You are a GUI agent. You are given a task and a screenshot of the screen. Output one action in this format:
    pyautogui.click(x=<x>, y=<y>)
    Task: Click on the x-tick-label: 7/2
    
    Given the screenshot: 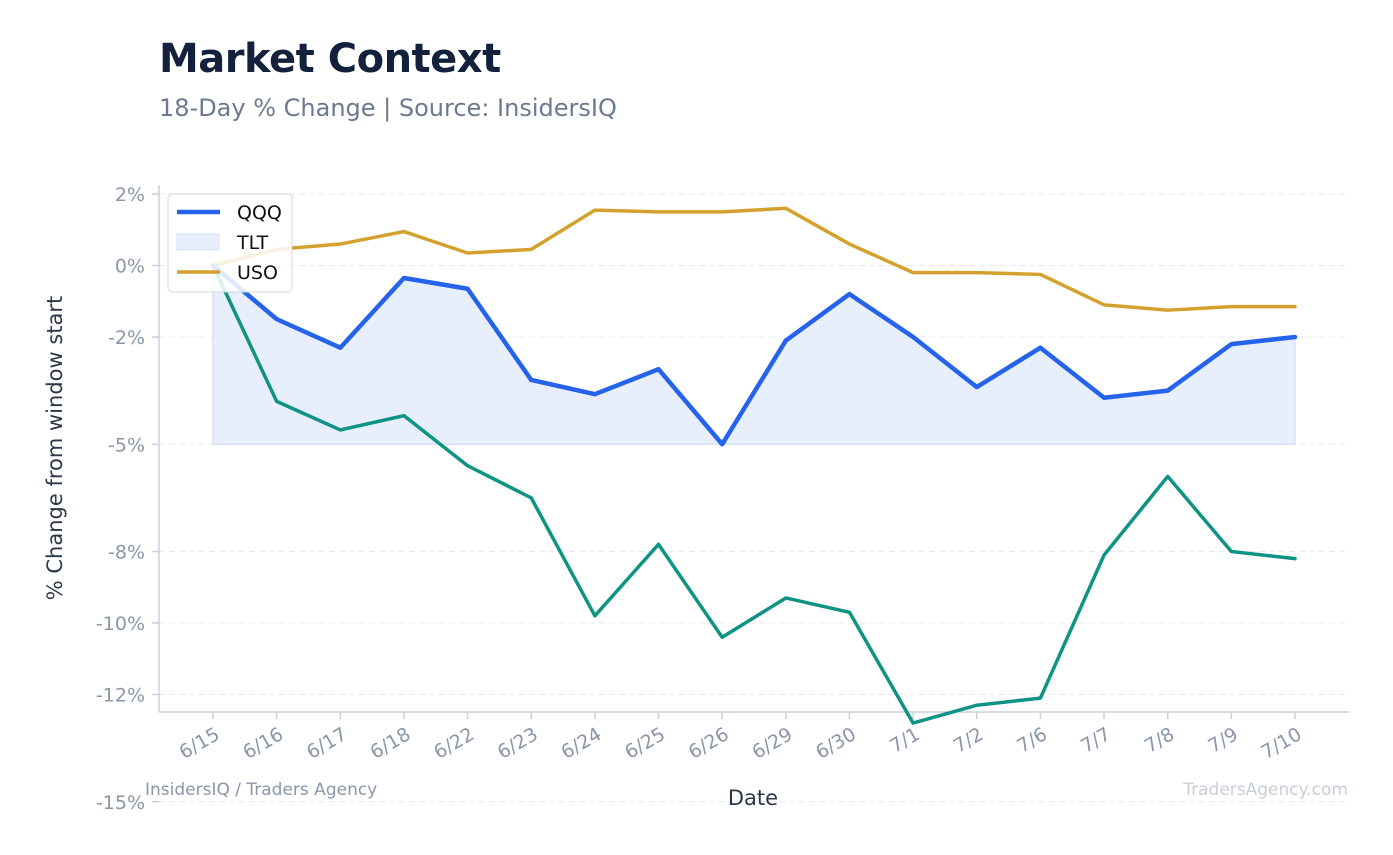 What is the action you would take?
    pyautogui.click(x=968, y=740)
    